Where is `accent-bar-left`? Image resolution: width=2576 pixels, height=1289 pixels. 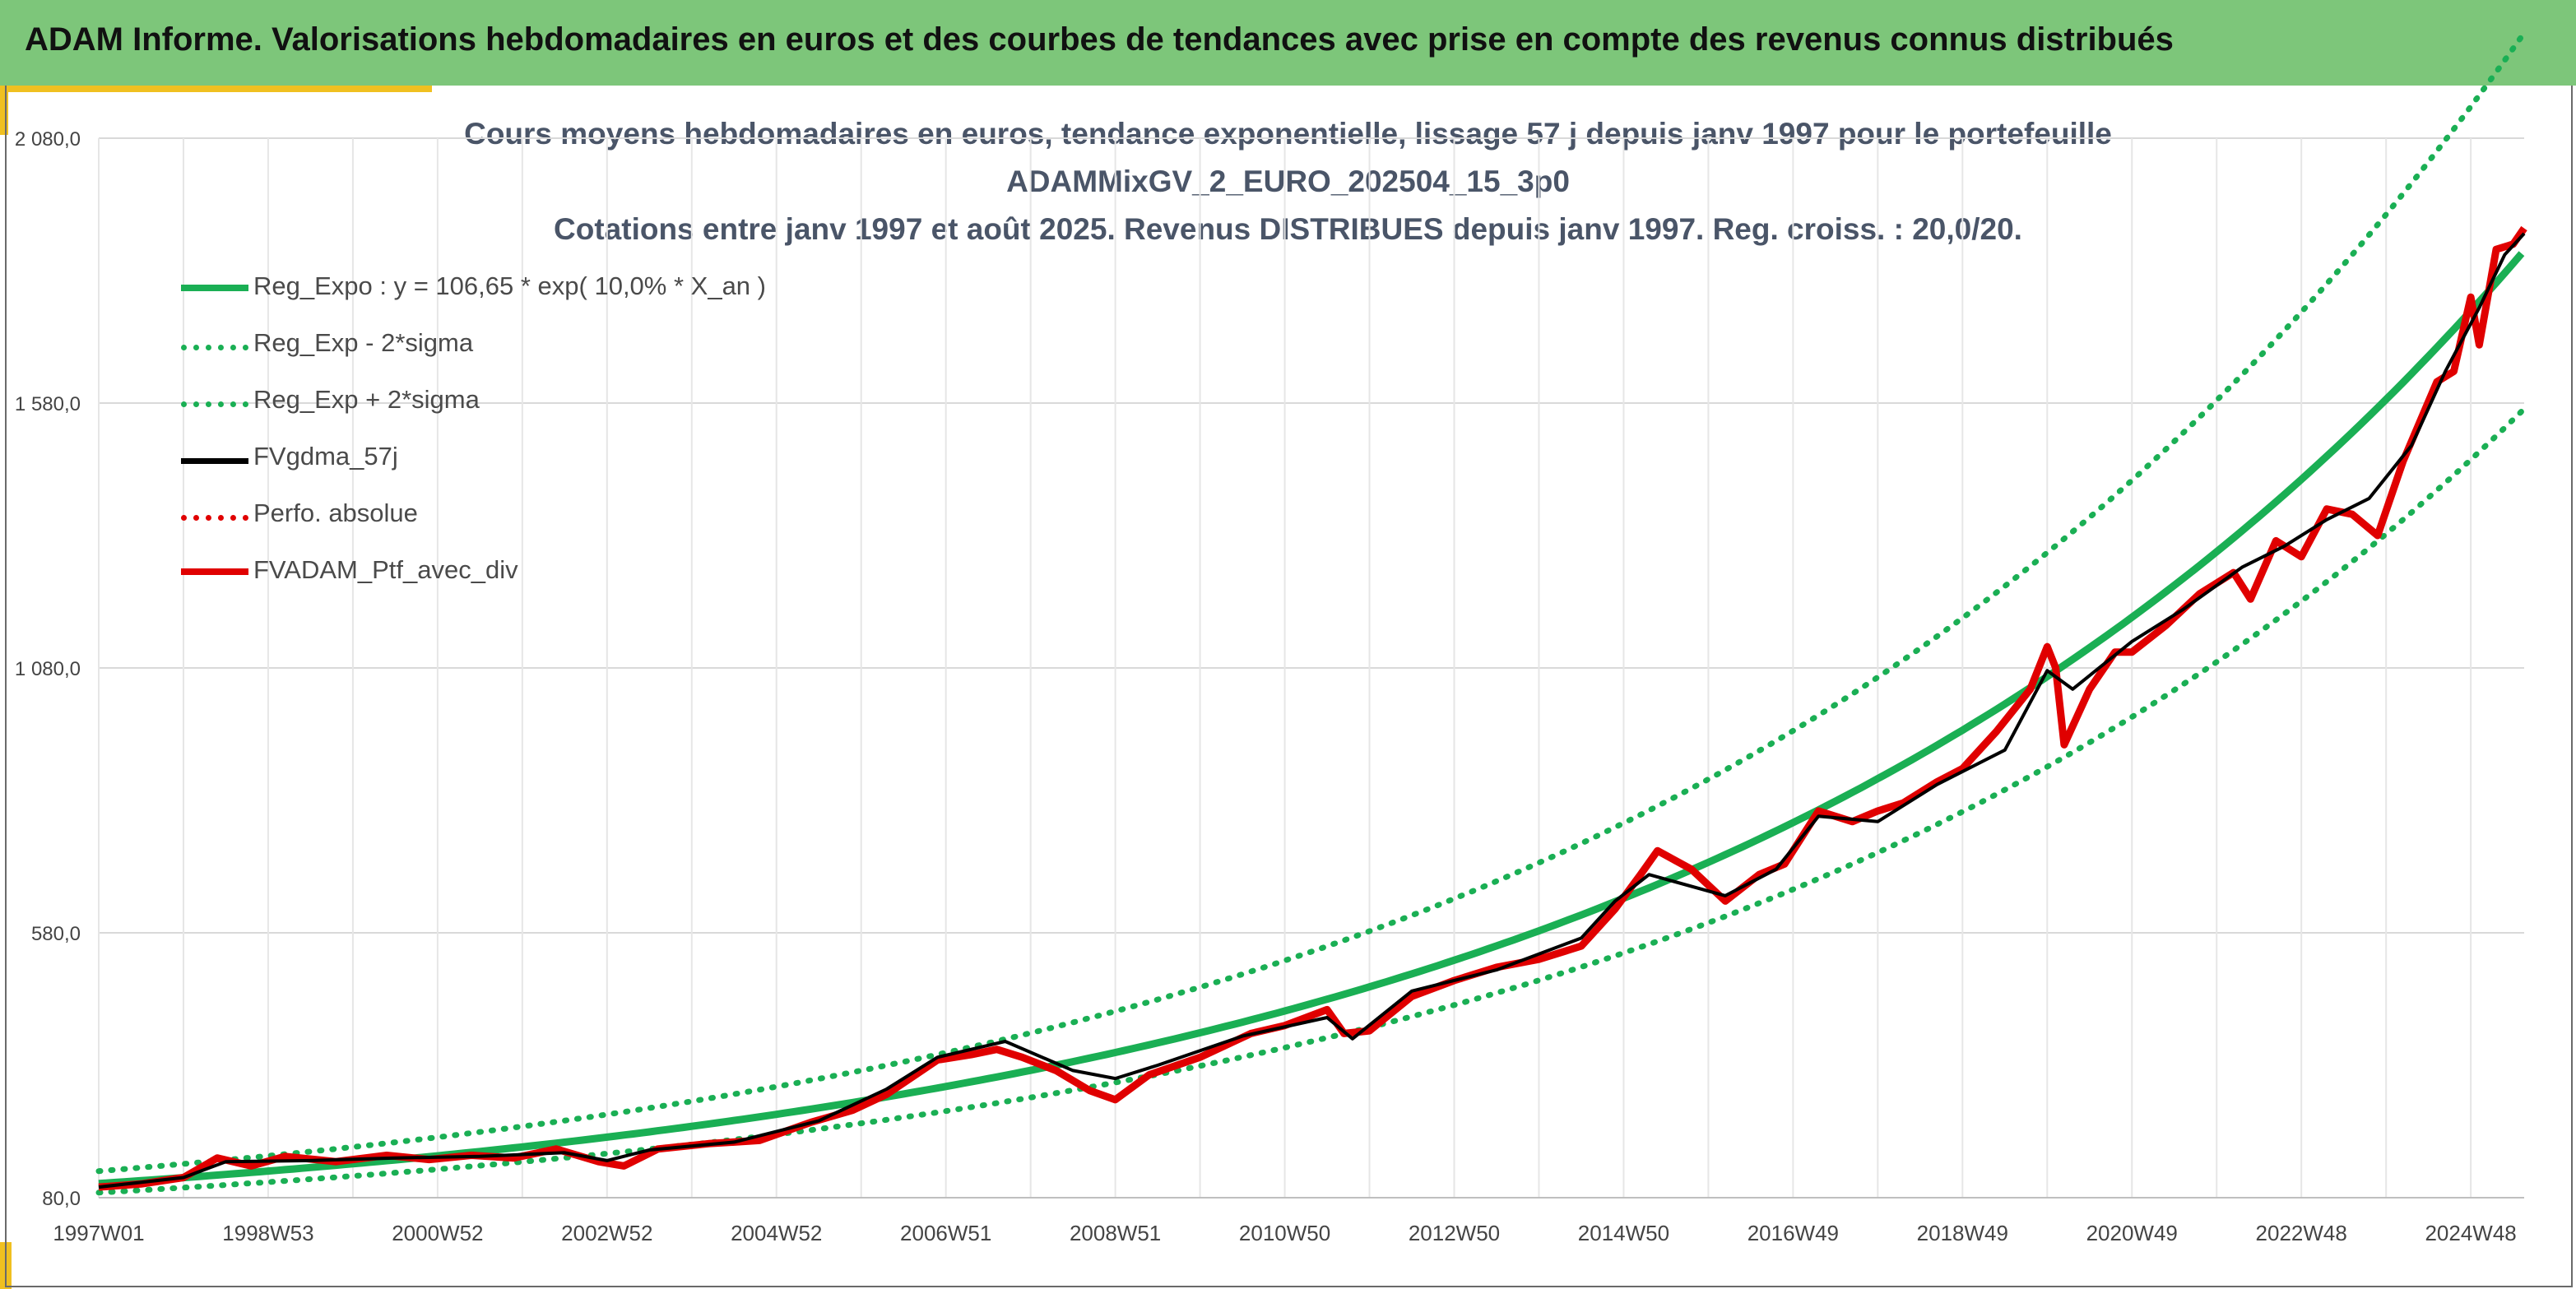
accent-bar-left is located at coordinates (4, 110).